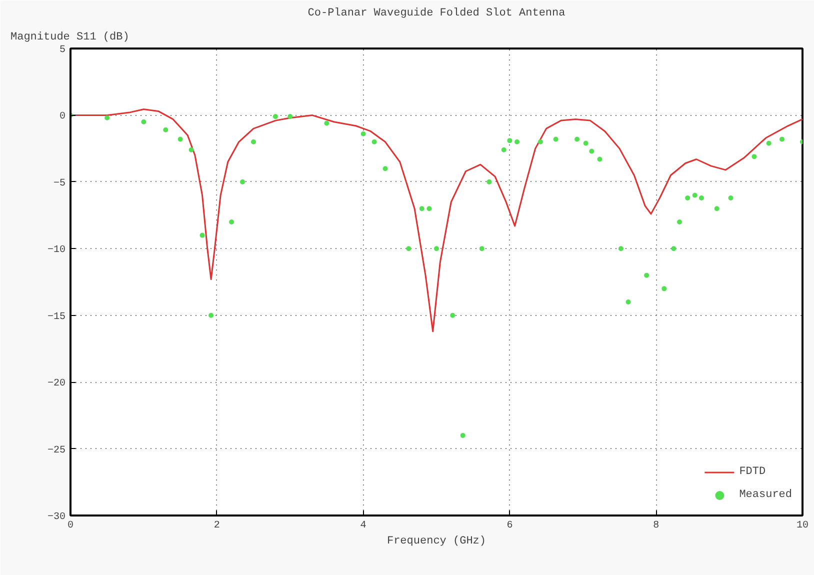 The height and width of the screenshot is (575, 814). What do you see at coordinates (363, 526) in the screenshot?
I see `x-tick-label: 4` at bounding box center [363, 526].